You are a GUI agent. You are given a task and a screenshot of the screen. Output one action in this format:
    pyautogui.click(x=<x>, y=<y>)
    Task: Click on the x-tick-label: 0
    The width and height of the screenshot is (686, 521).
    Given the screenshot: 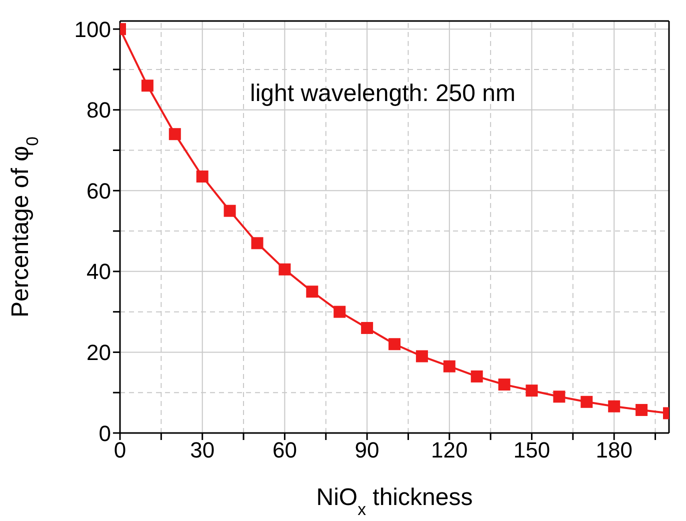 What is the action you would take?
    pyautogui.click(x=120, y=450)
    